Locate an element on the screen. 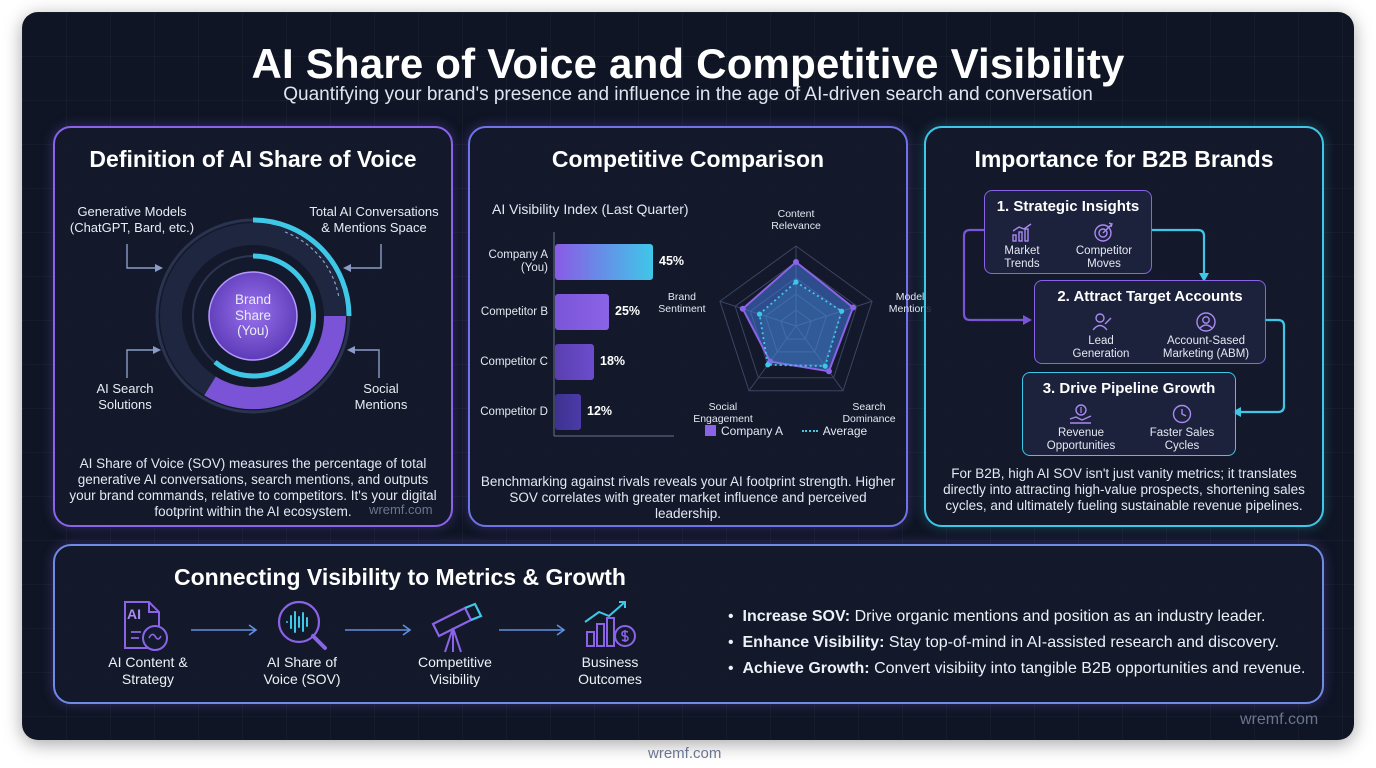  bar-chart-title: AI Visibility Index (Last Quarter) is located at coordinates (590, 209).